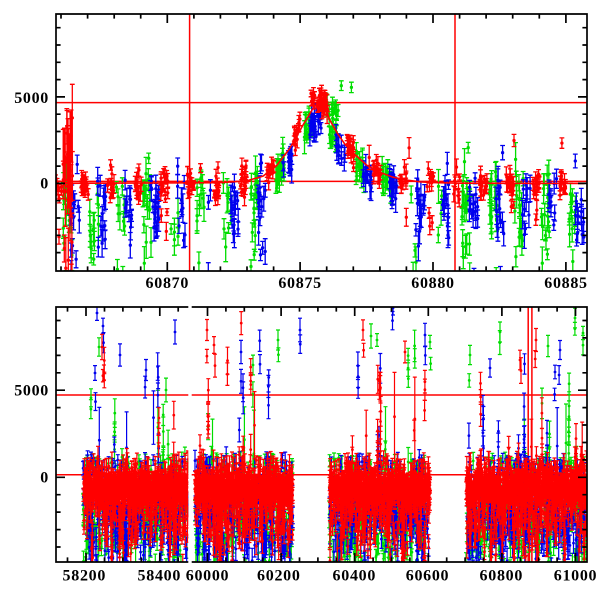 This screenshot has width=600, height=605. Describe the element at coordinates (168, 283) in the screenshot. I see `svg-text: 60870` at that location.